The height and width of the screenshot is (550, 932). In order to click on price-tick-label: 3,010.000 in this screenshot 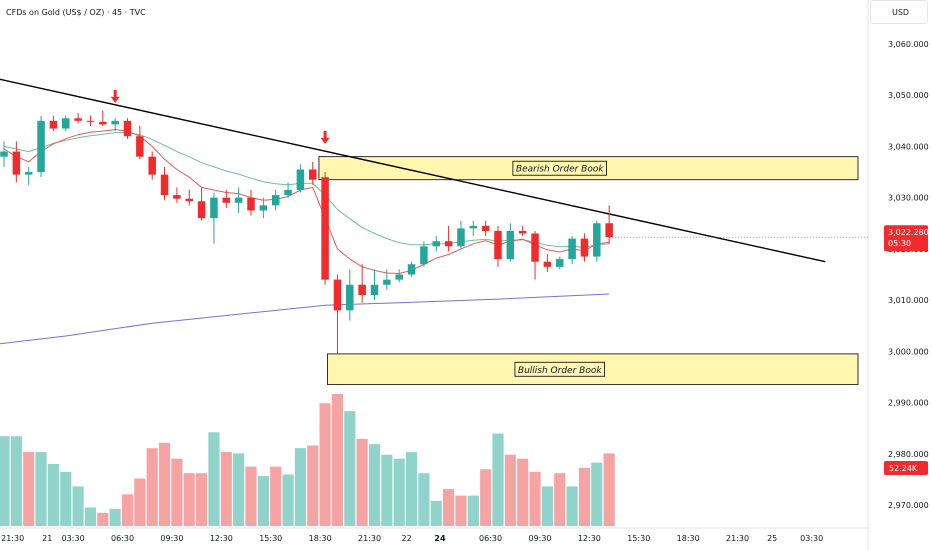, I will do `click(908, 300)`.